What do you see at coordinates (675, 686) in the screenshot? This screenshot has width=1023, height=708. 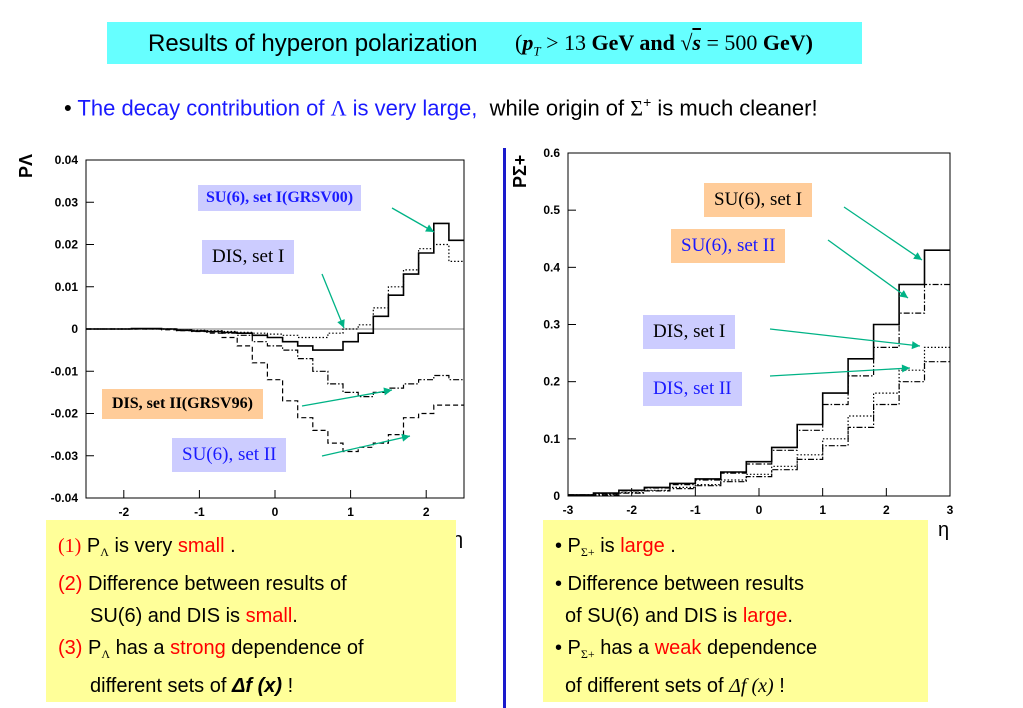 I see `note-sigma-line5: of different sets of Δf (x) !` at bounding box center [675, 686].